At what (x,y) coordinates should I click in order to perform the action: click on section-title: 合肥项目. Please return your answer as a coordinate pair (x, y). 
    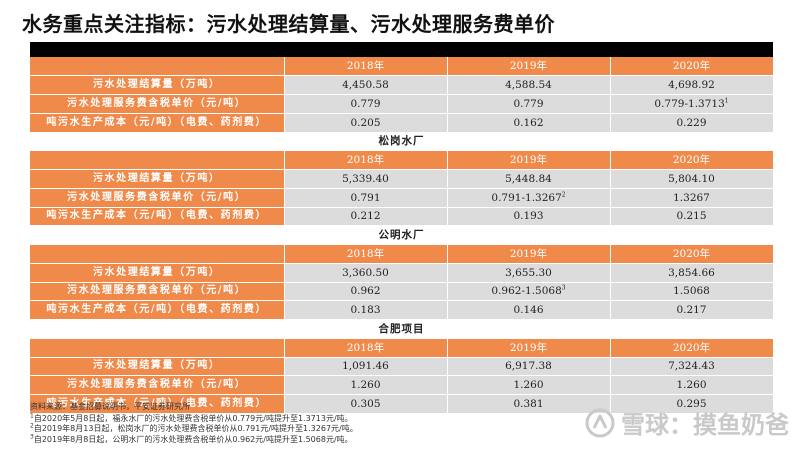
    Looking at the image, I should click on (401, 329).